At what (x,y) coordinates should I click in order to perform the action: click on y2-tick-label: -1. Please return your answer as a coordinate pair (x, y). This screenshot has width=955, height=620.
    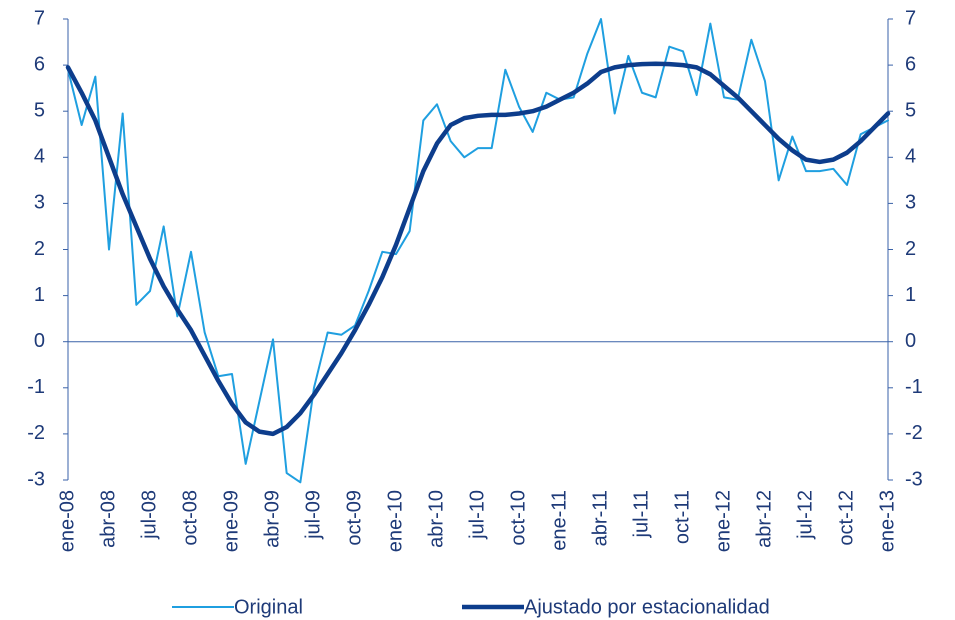
    Looking at the image, I should click on (914, 387).